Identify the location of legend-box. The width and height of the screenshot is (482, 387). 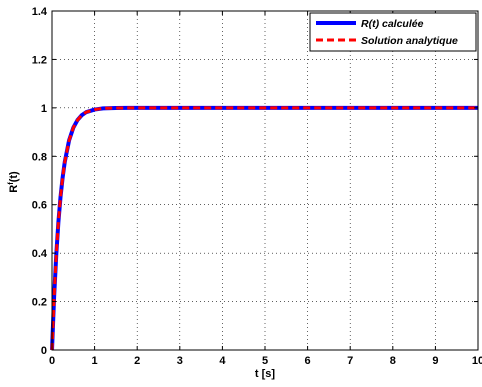
(393, 32).